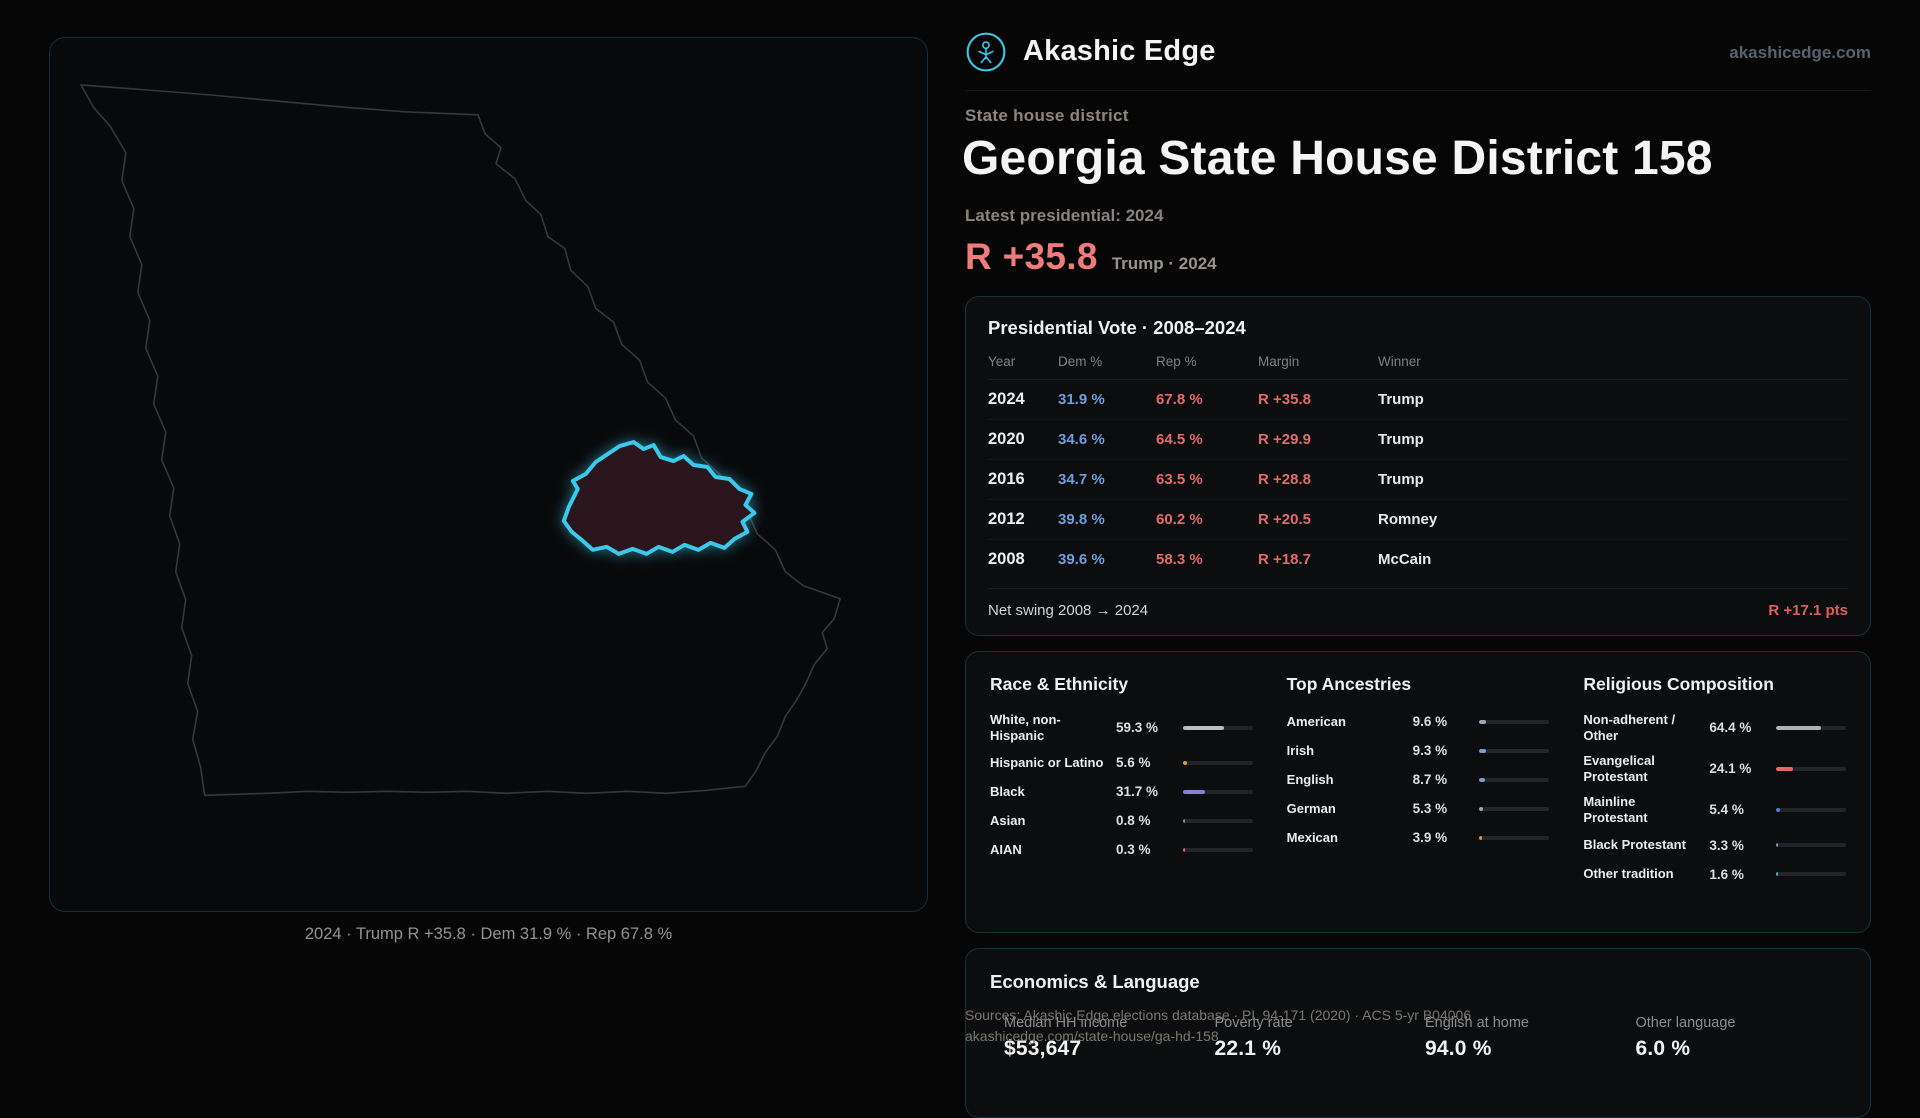 This screenshot has height=1118, width=1920. I want to click on footer-permalink: akashicedge.com/state-house/ga-hd-158, so click(1092, 1036).